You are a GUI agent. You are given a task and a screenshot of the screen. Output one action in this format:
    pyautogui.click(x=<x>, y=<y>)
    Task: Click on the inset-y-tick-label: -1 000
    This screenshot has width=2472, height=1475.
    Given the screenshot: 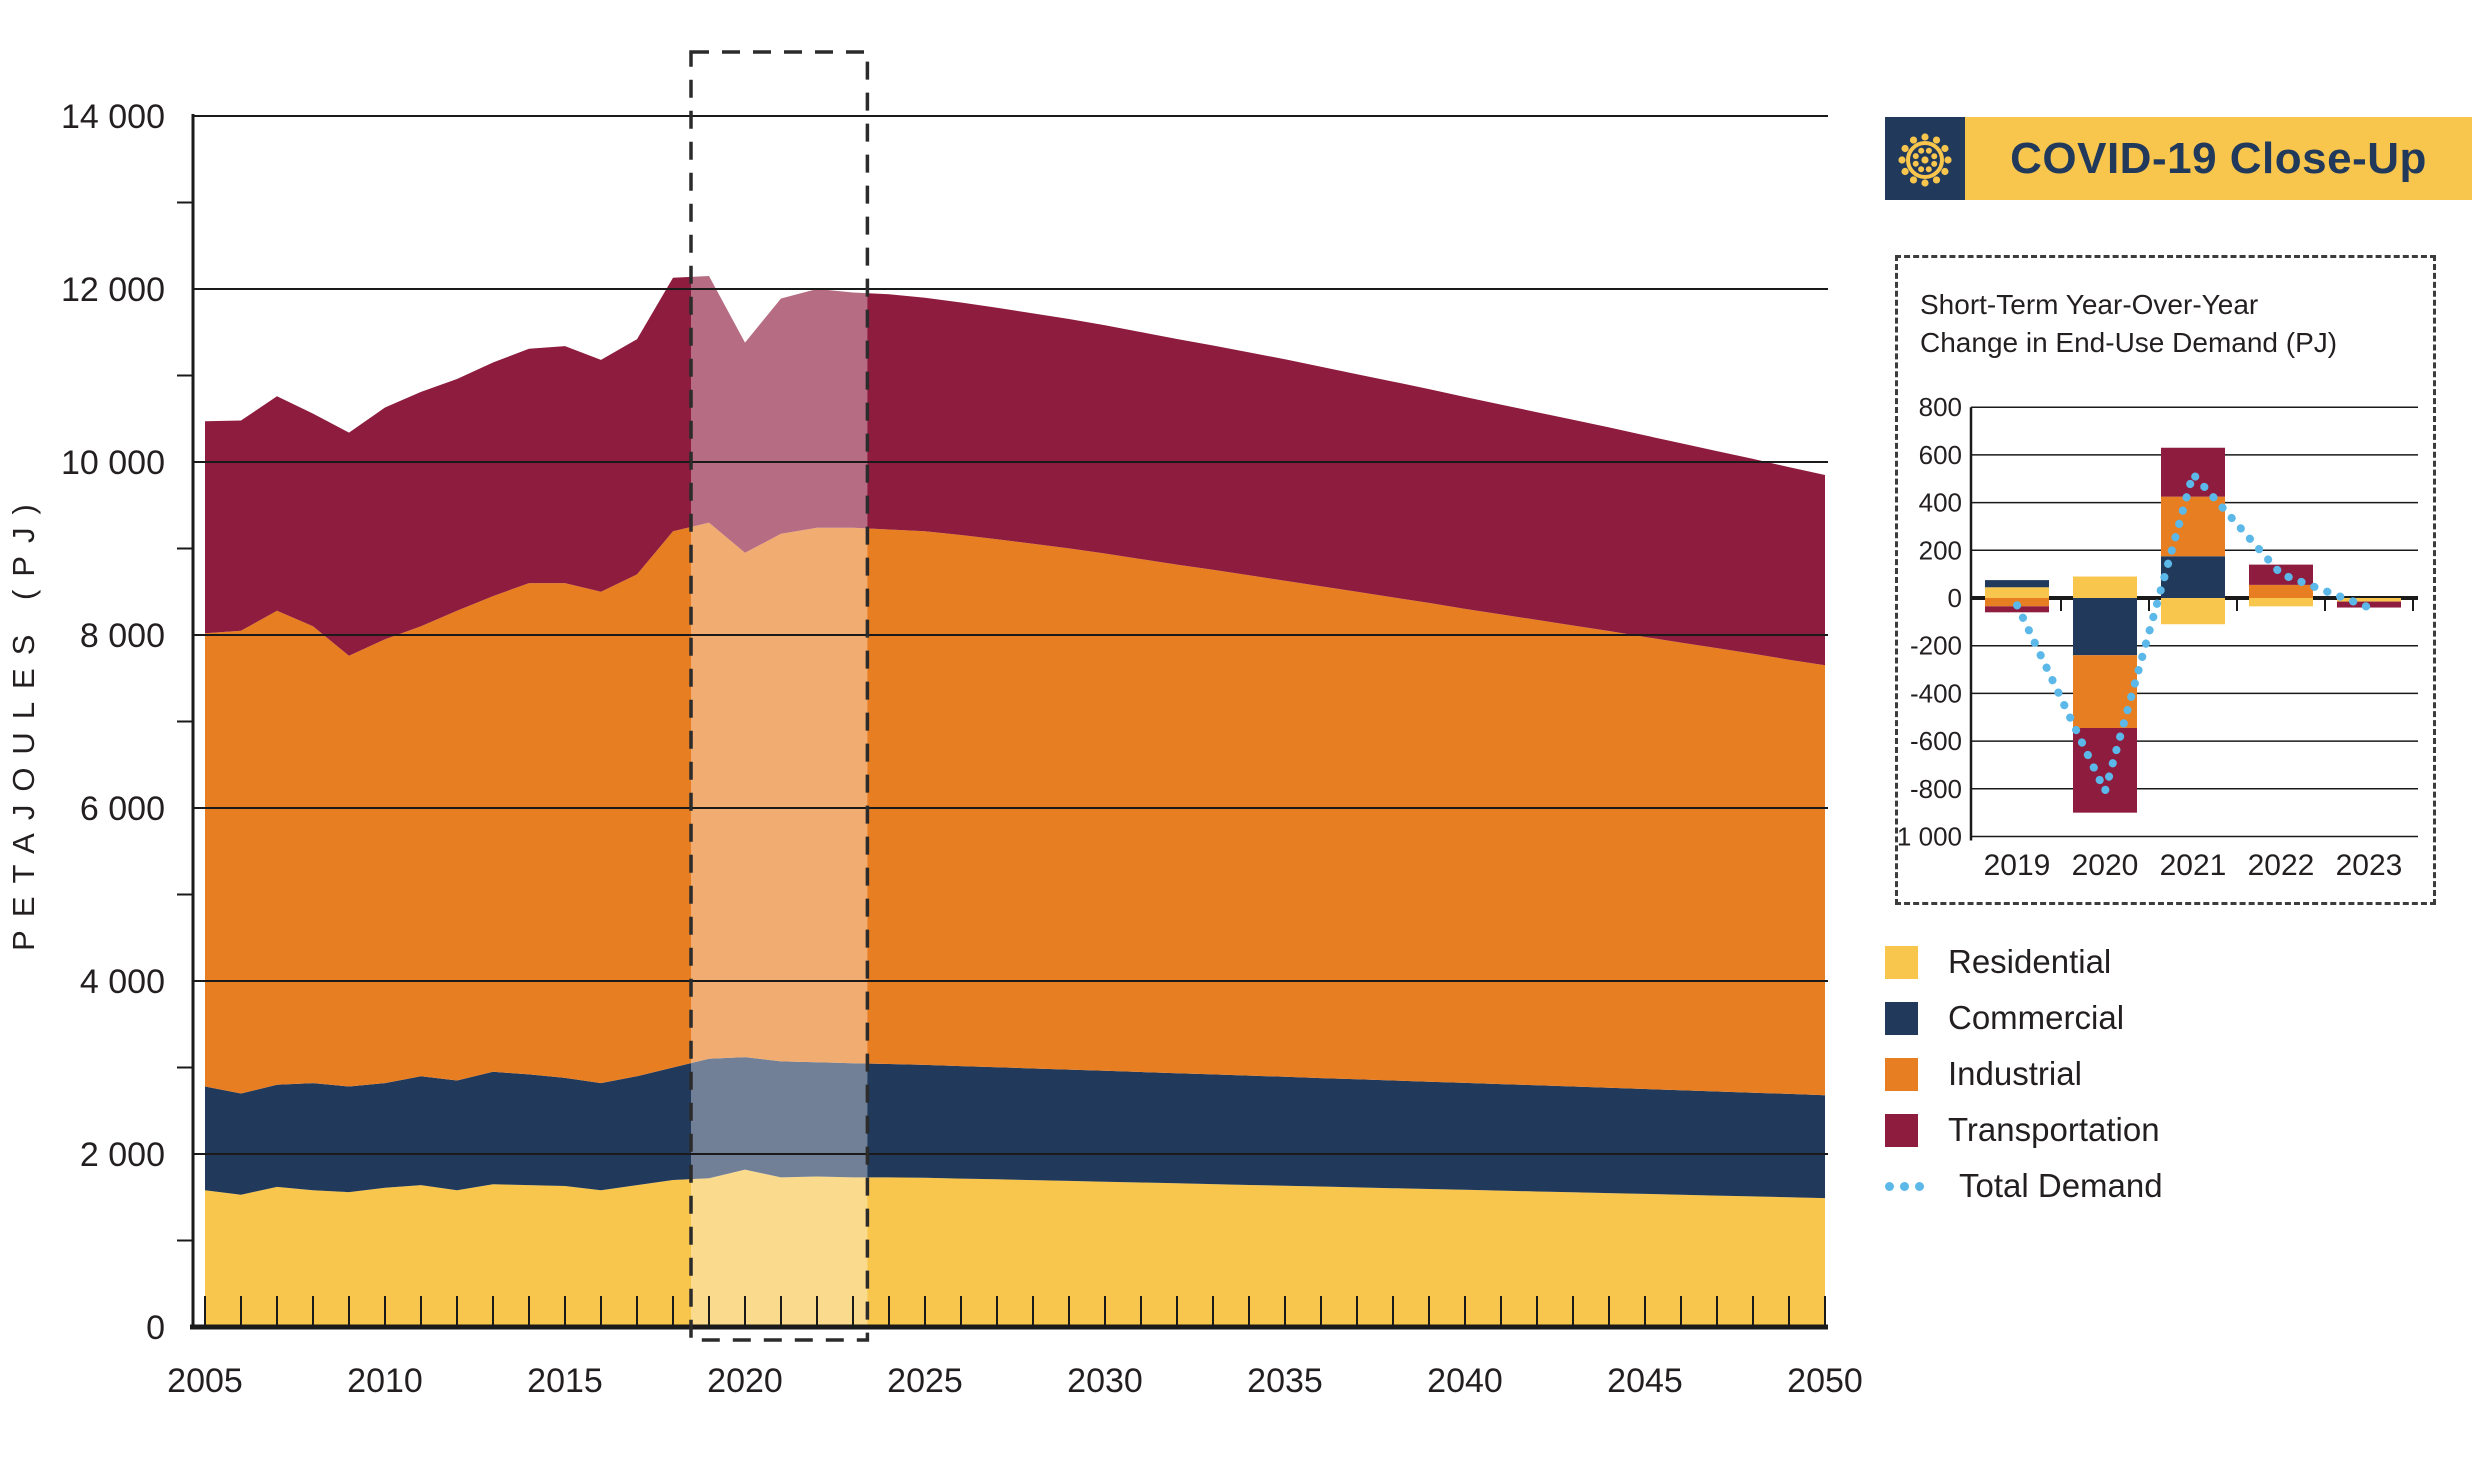 What is the action you would take?
    pyautogui.click(x=1930, y=837)
    